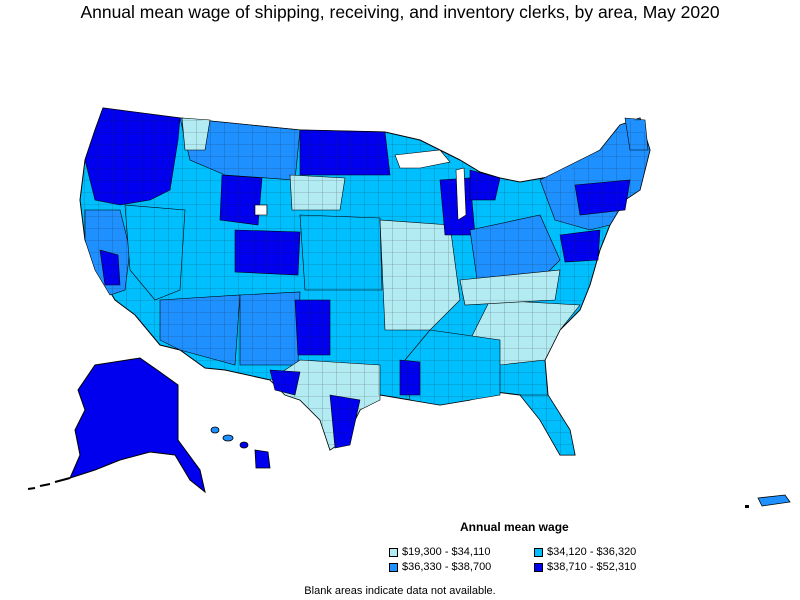 This screenshot has width=800, height=600. I want to click on legend-title: Annual mean wage, so click(514, 527).